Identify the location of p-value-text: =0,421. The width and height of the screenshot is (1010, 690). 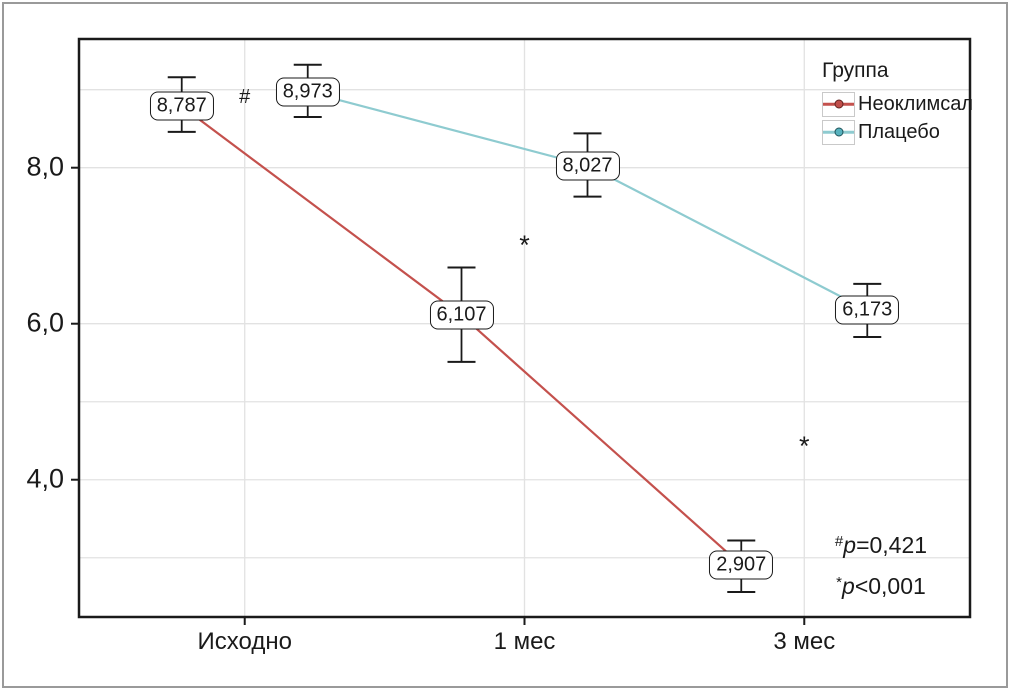
(892, 545).